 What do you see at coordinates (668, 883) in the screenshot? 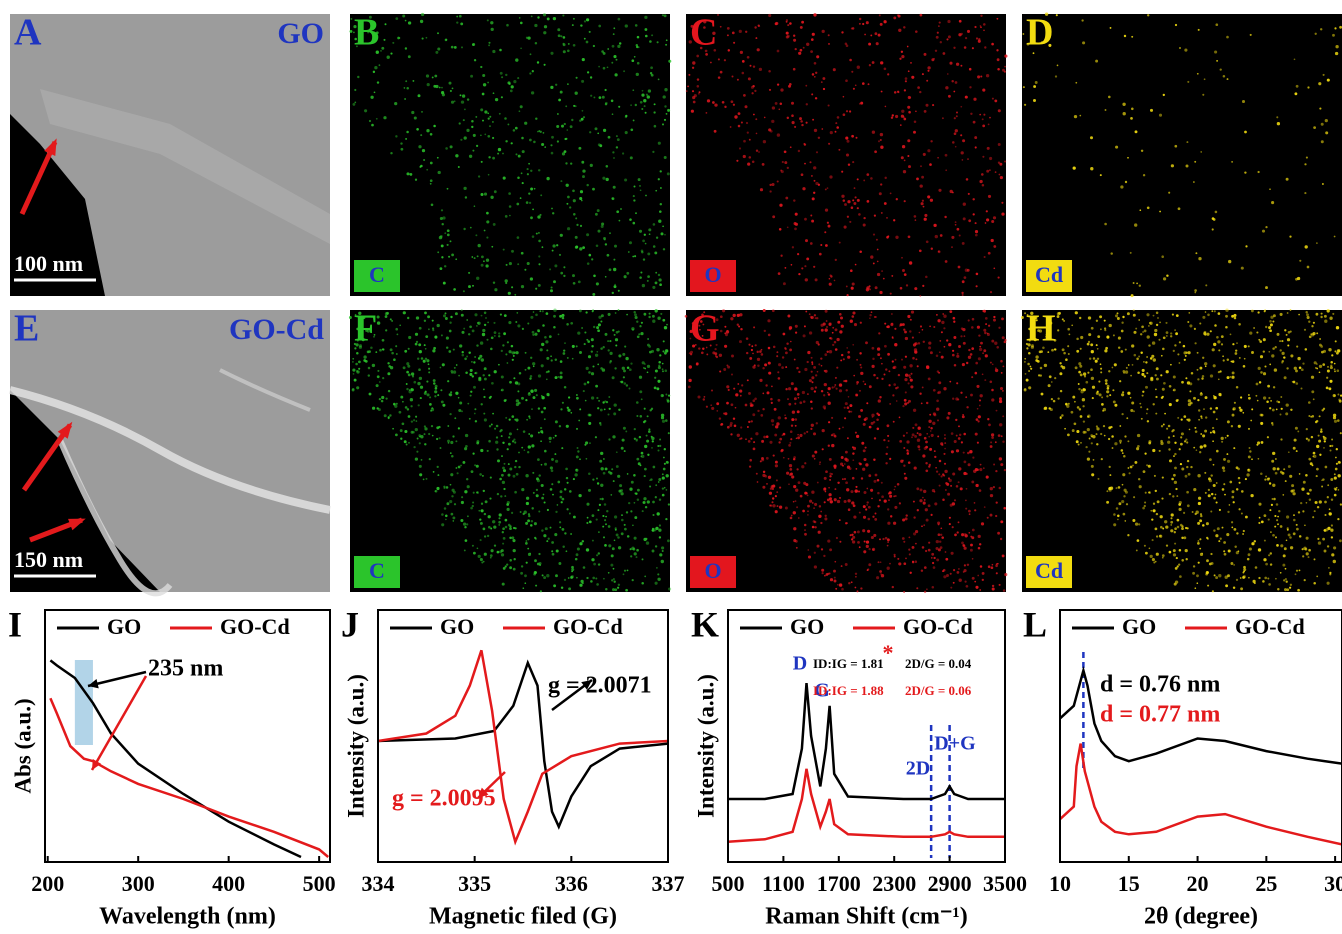
I see `x-tick-label: 337` at bounding box center [668, 883].